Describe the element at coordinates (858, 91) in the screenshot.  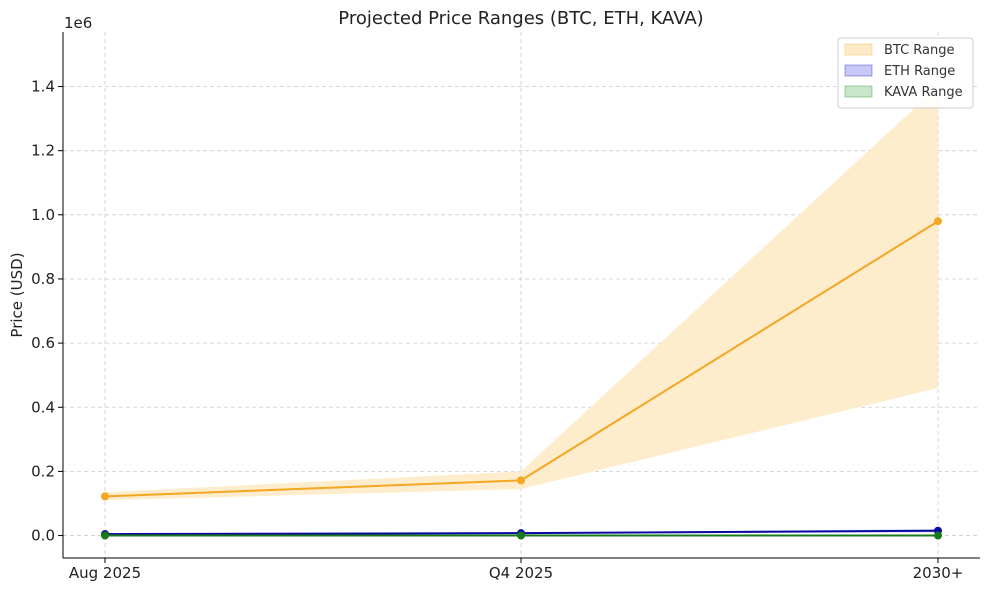
I see `kava-range-legend-swatch` at that location.